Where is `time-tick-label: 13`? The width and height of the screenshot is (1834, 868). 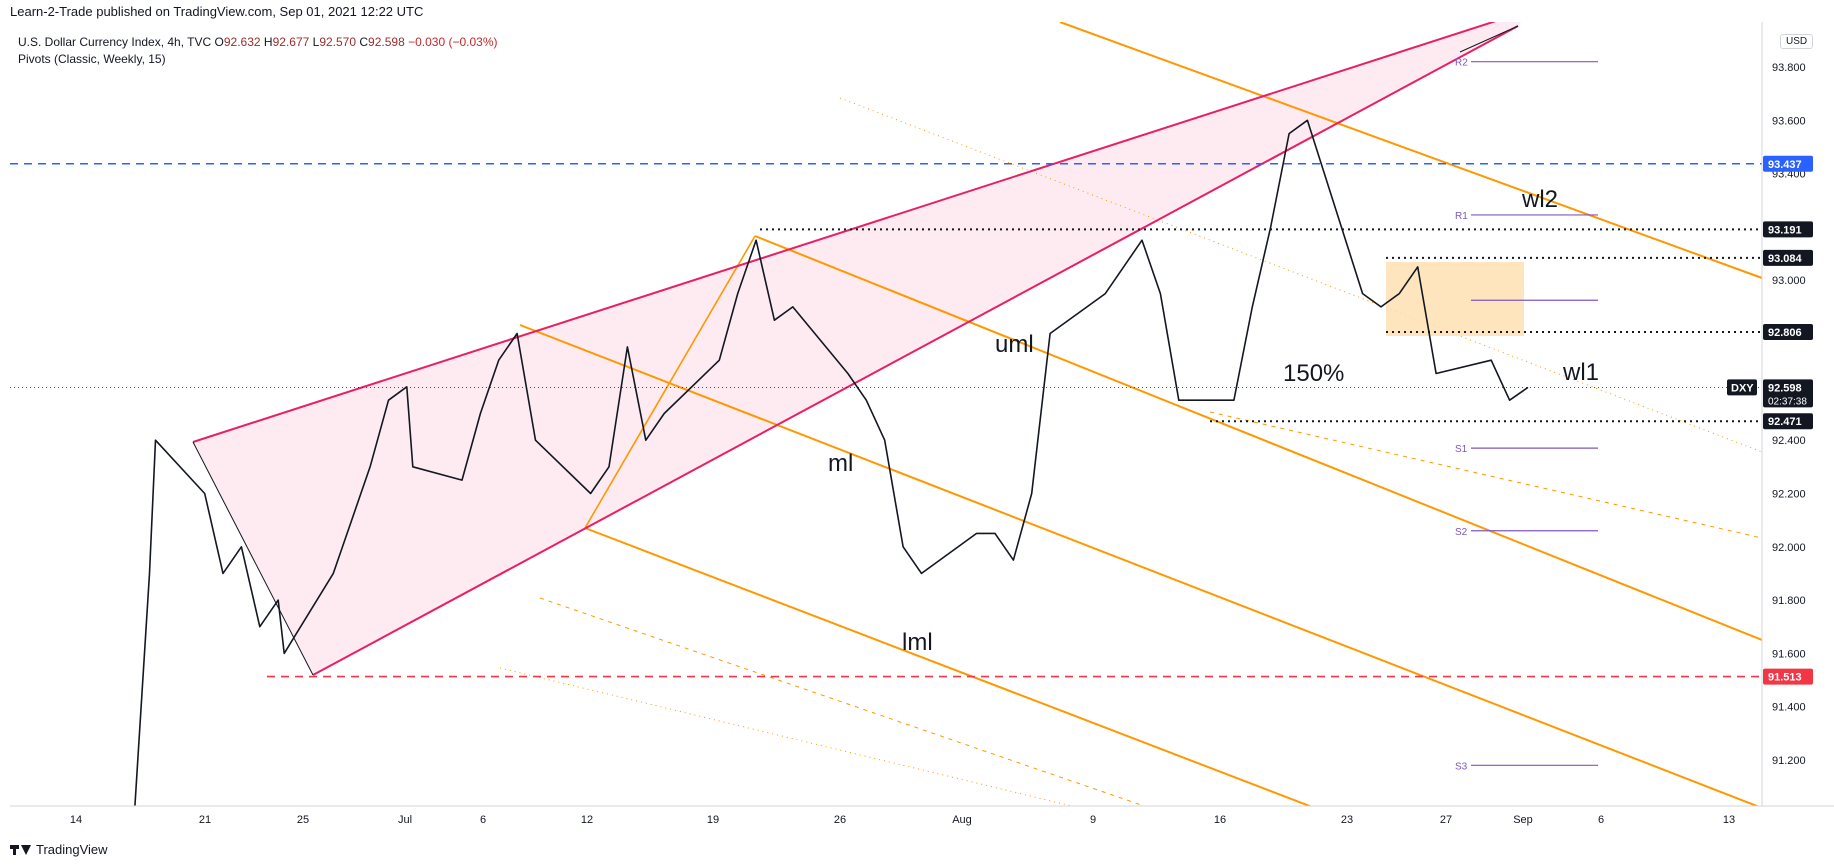
time-tick-label: 13 is located at coordinates (1729, 820).